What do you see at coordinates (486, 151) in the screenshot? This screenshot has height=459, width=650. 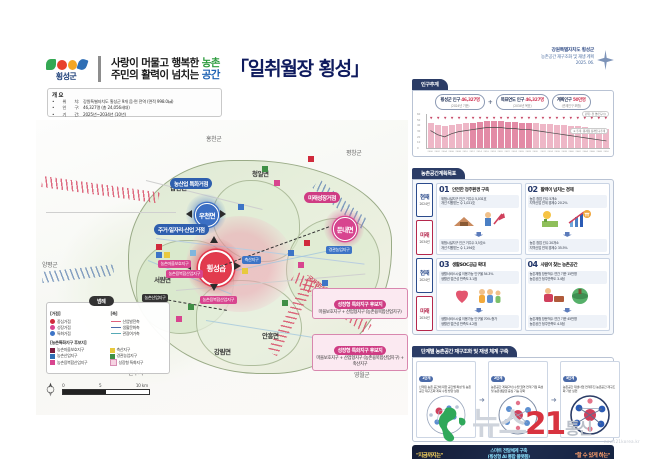 I see `chart-x-tick: 2016` at bounding box center [486, 151].